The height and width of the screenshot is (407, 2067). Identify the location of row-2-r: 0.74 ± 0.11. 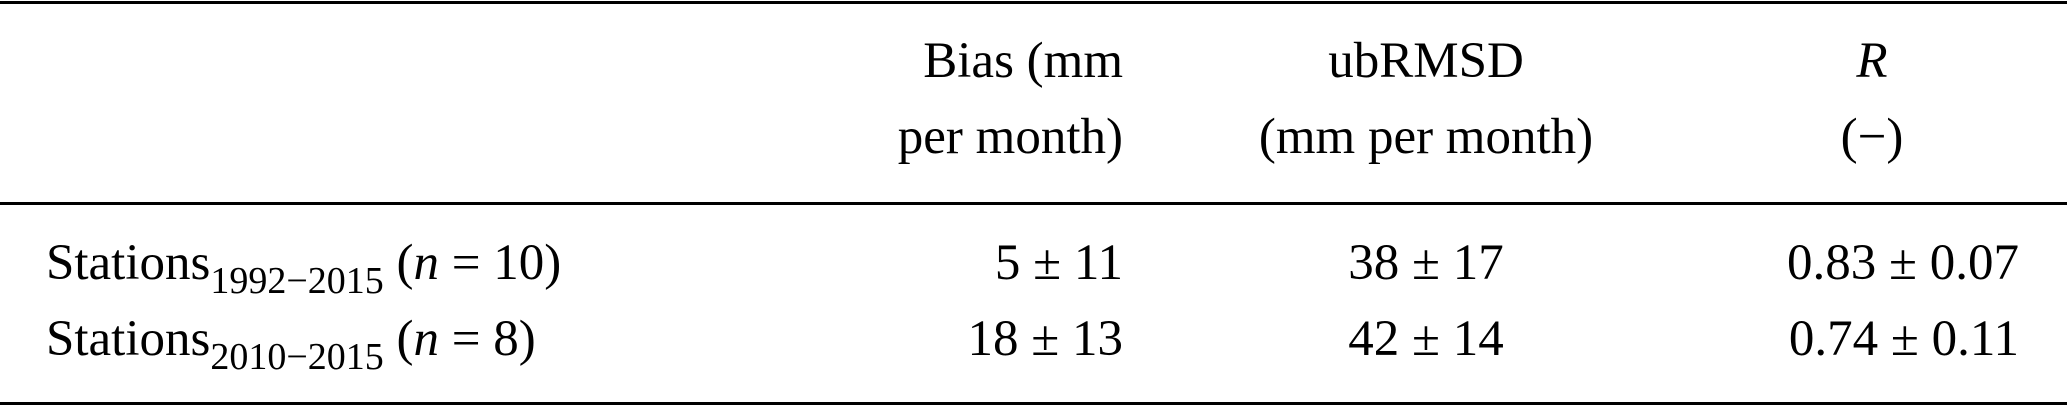
(1903, 339).